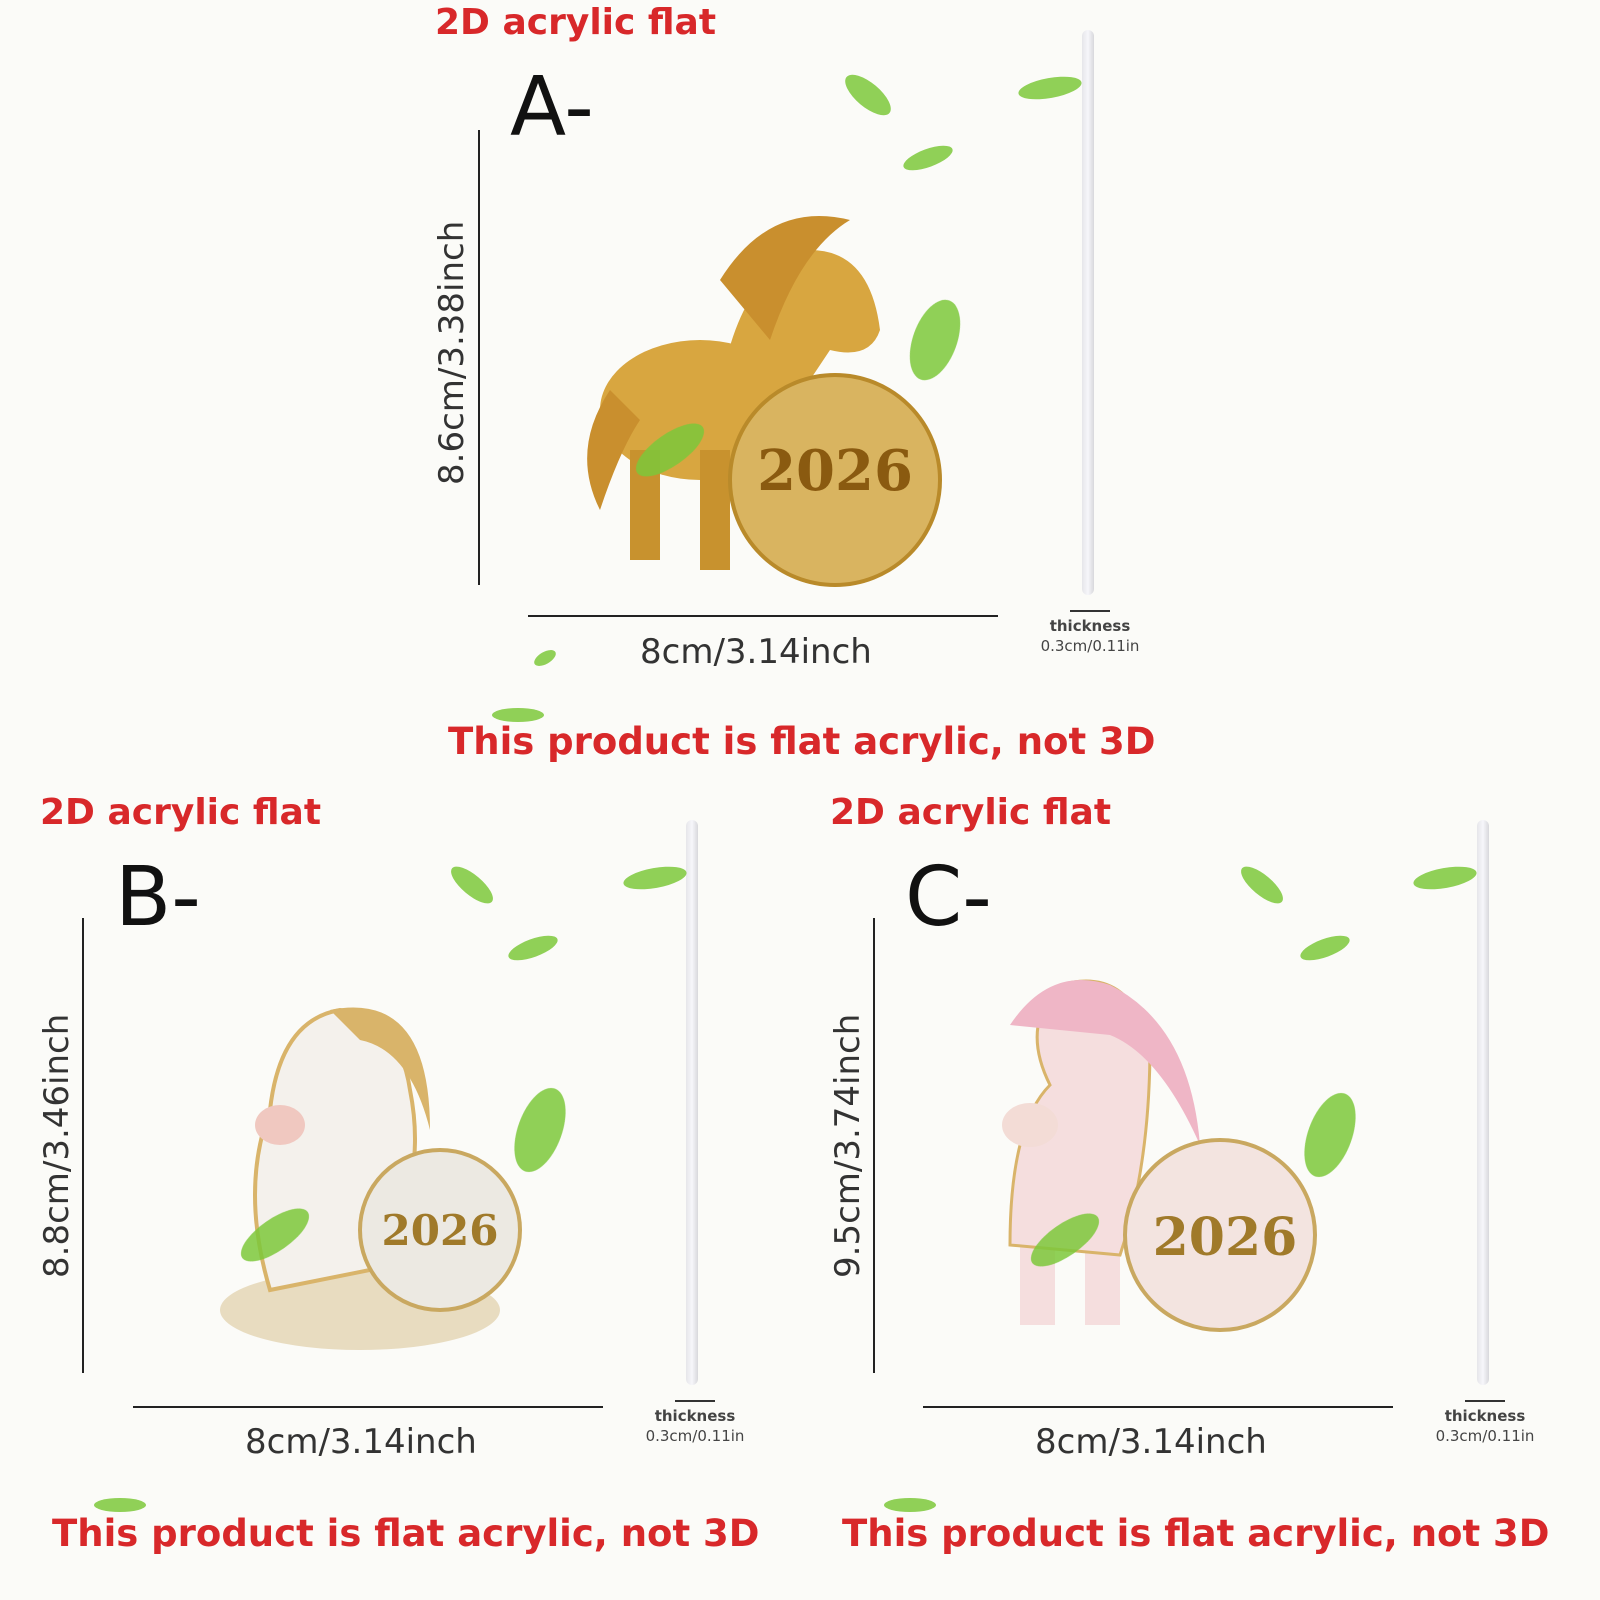 This screenshot has width=1600, height=1600. Describe the element at coordinates (552, 107) in the screenshot. I see `variant-label: A-` at that location.